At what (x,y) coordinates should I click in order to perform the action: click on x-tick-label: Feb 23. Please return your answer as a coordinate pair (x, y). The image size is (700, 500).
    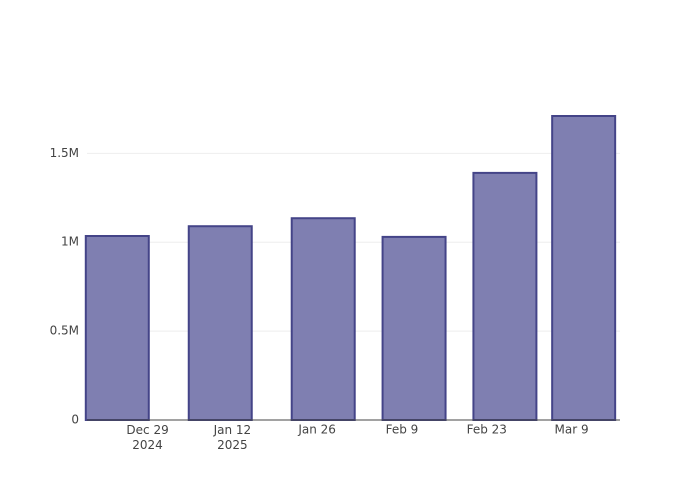
    Looking at the image, I should click on (487, 430).